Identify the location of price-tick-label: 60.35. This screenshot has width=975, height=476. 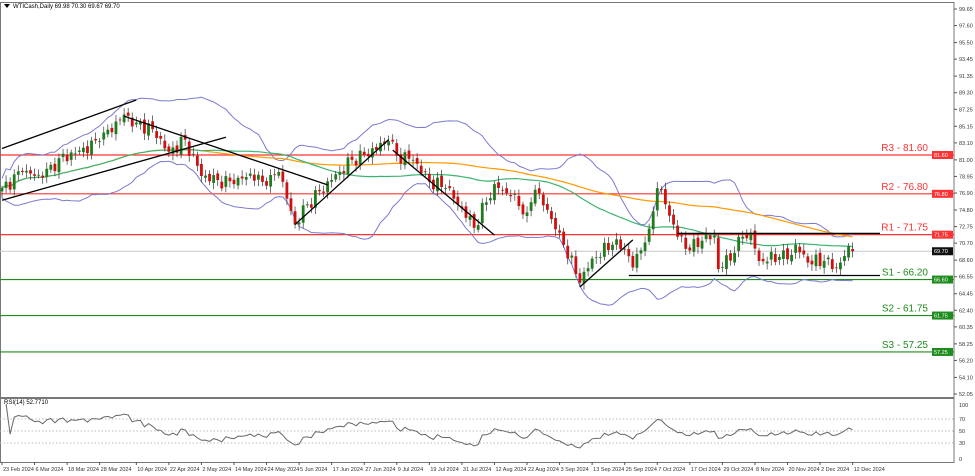
(966, 328).